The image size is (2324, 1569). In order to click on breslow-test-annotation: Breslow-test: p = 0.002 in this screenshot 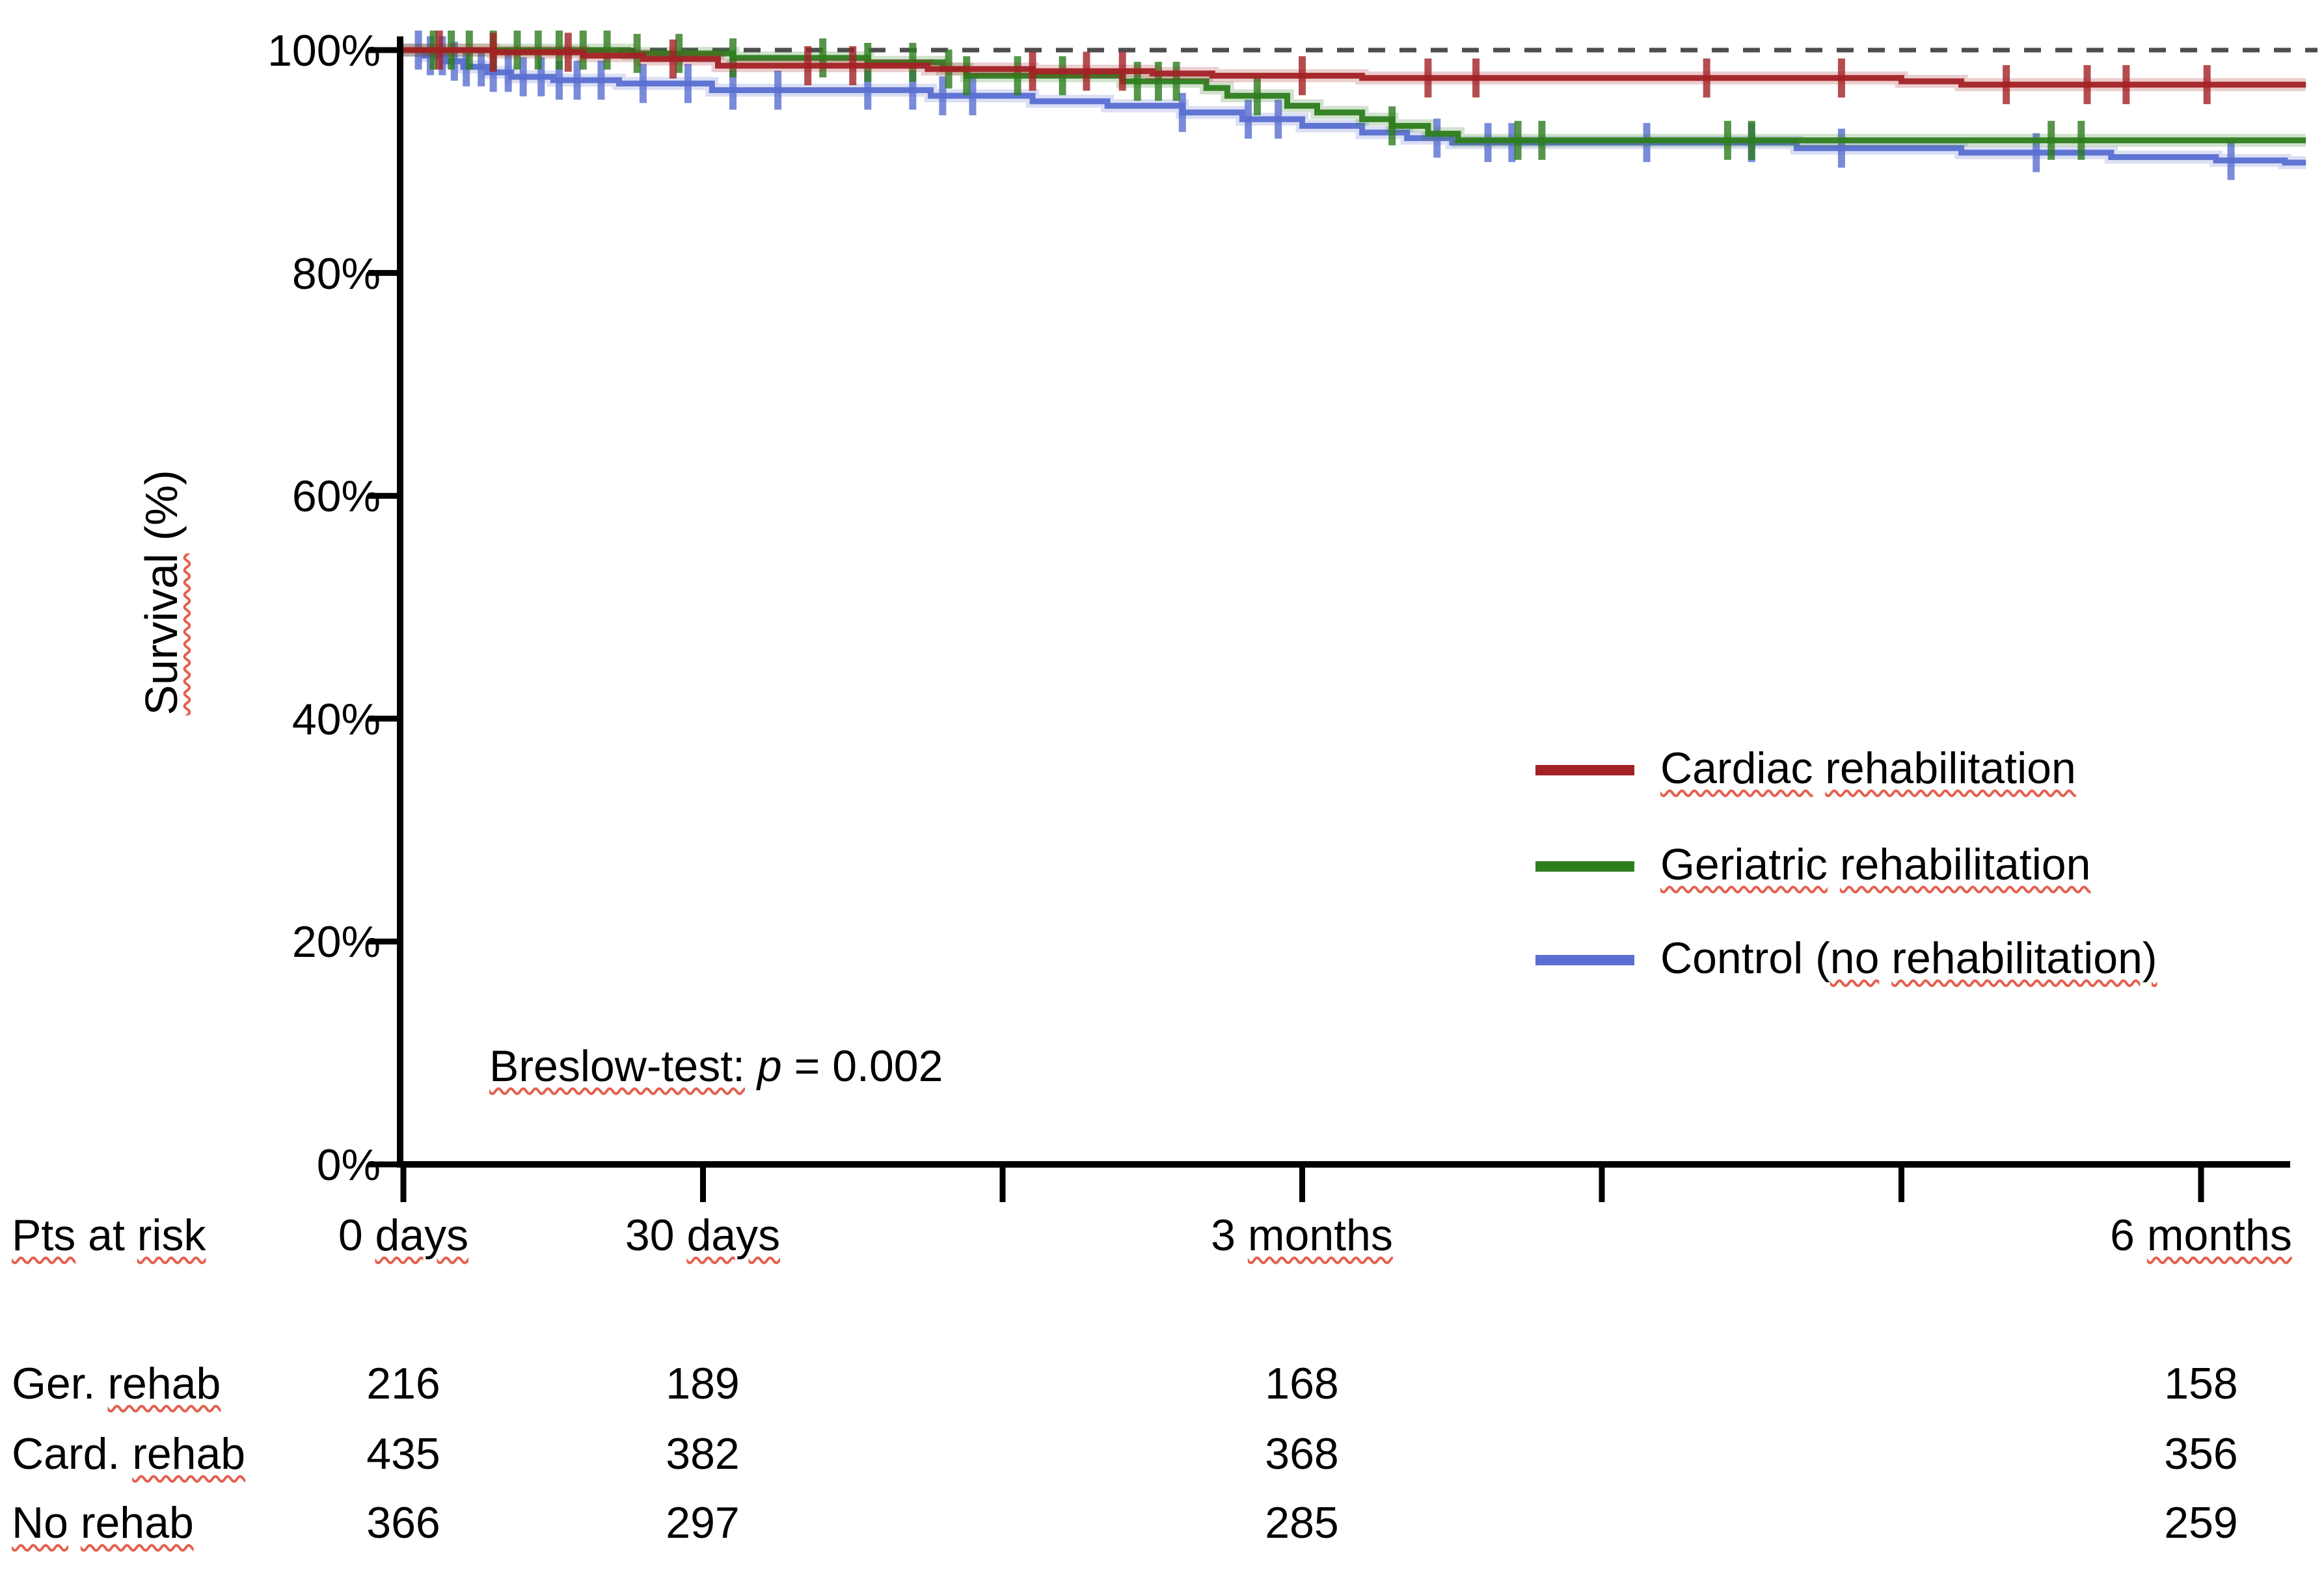, I will do `click(716, 1066)`.